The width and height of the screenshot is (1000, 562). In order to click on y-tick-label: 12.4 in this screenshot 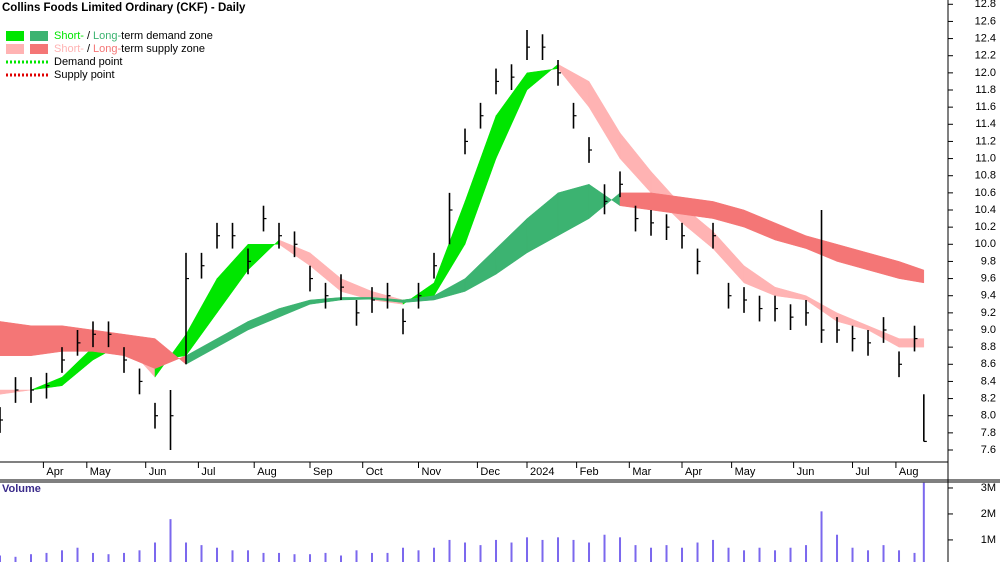, I will do `click(985, 38)`.